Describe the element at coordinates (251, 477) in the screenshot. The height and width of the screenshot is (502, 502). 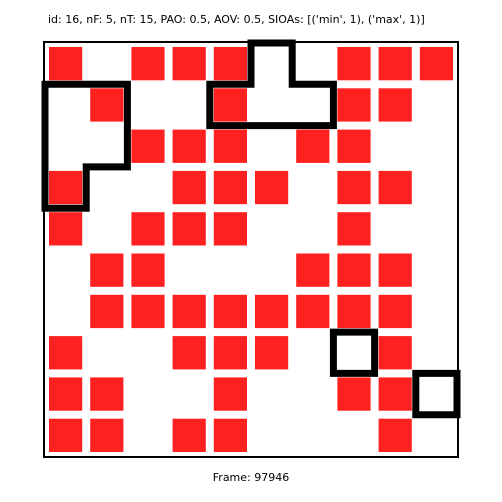
I see `frame-label: Frame: 97946` at that location.